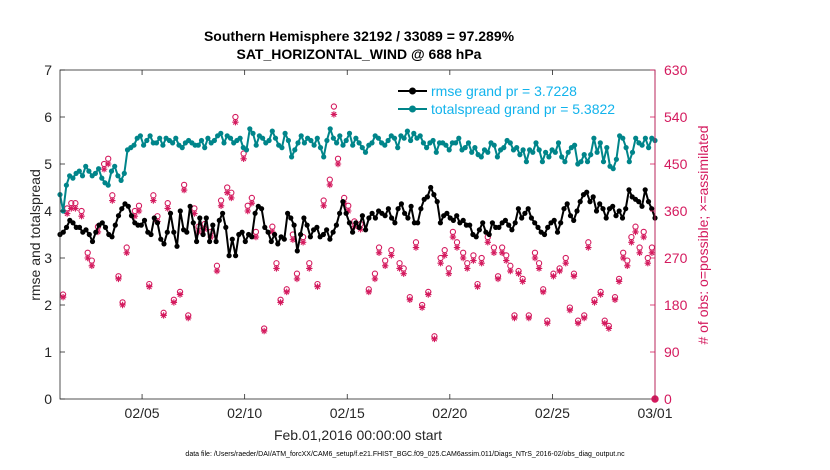  What do you see at coordinates (48, 211) in the screenshot?
I see `y-tick-label: 4` at bounding box center [48, 211].